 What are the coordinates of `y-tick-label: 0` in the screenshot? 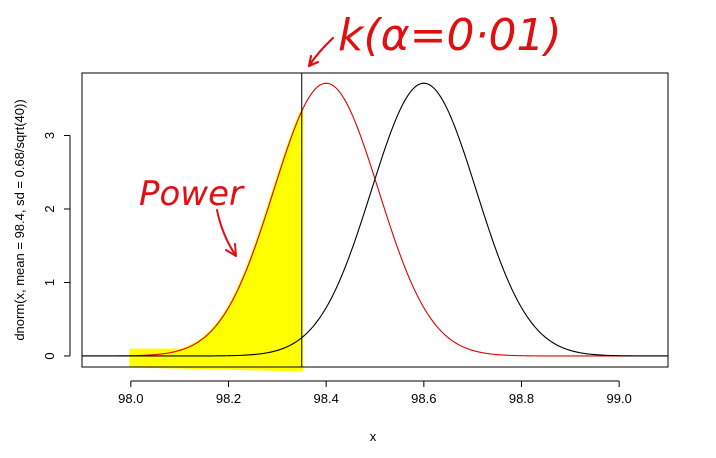 It's located at (49, 355).